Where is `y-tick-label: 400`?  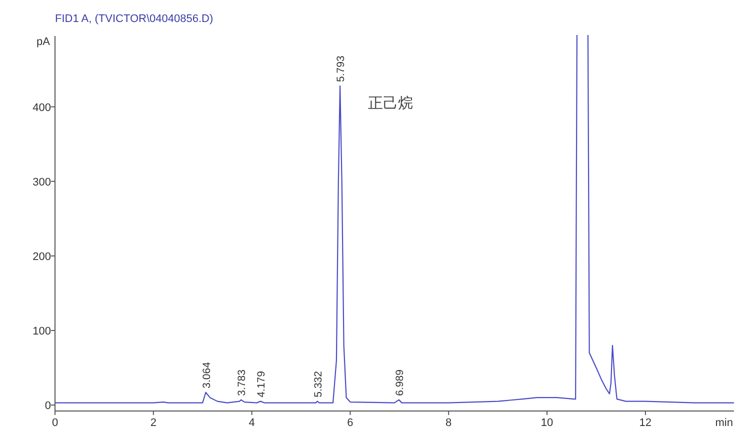
y-tick-label: 400 is located at coordinates (41, 108).